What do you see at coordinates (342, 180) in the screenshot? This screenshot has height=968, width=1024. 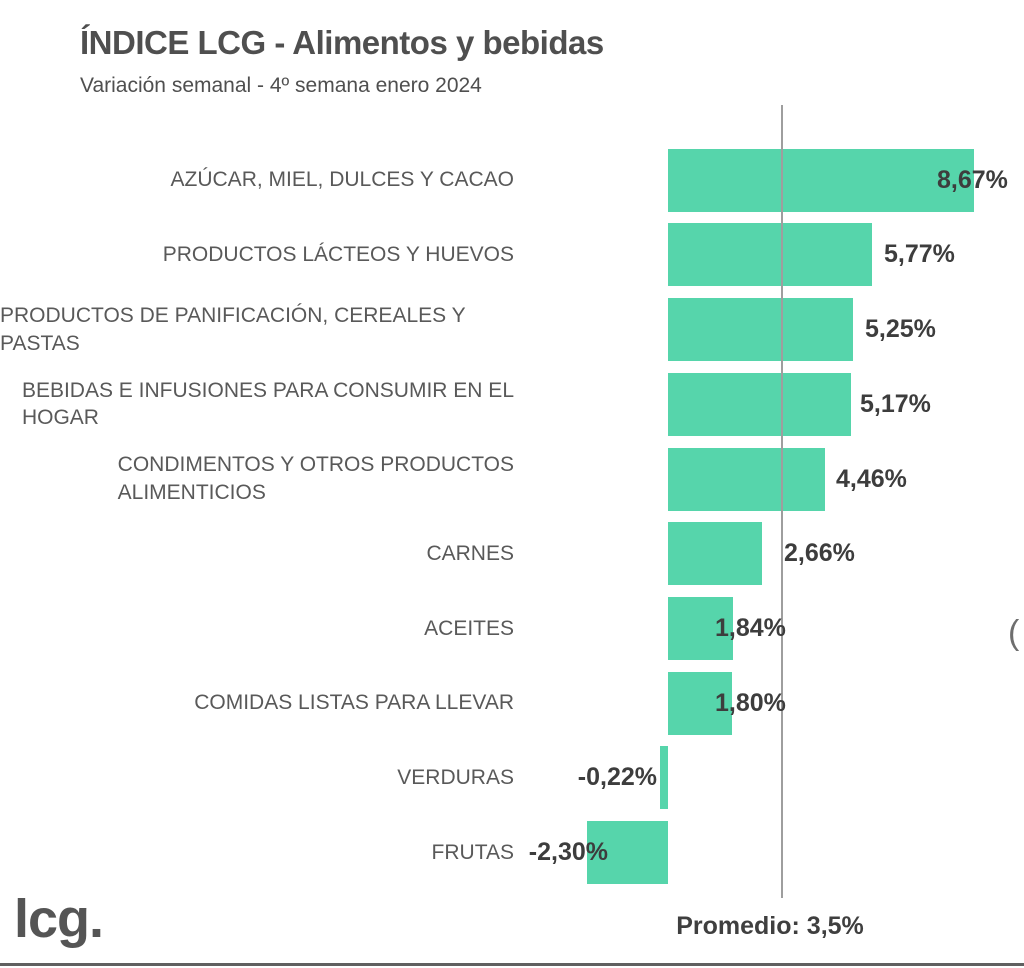 I see `category-label-text: AZÚCAR, MIEL, DULCES Y CACAO` at bounding box center [342, 180].